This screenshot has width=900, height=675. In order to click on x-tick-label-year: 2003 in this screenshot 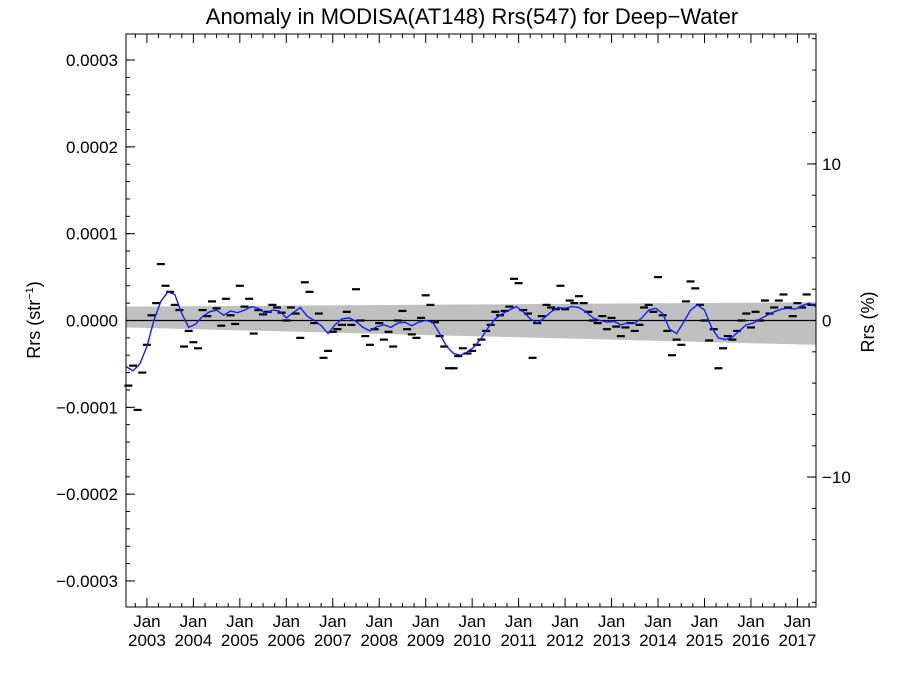, I will do `click(147, 640)`.